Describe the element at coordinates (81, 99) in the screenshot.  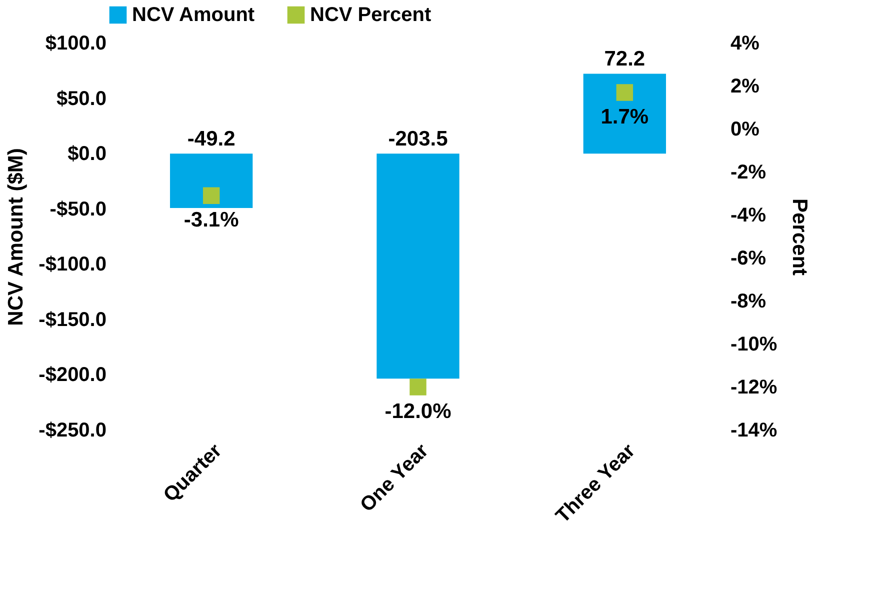
I see `y-tick-label: $50.0` at that location.